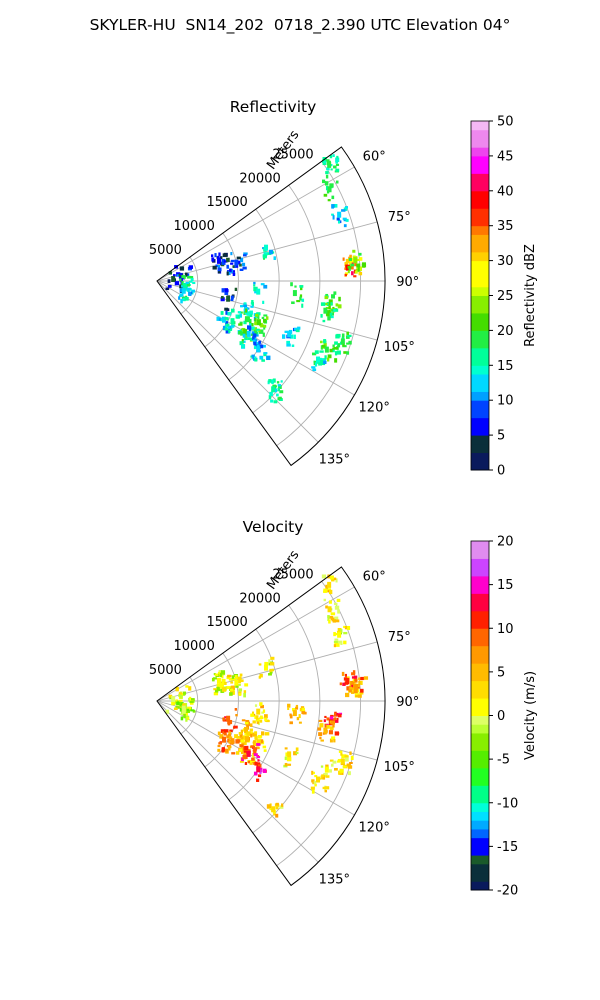 This screenshot has width=600, height=1000. I want to click on colorbar-tick-label: 5, so click(501, 672).